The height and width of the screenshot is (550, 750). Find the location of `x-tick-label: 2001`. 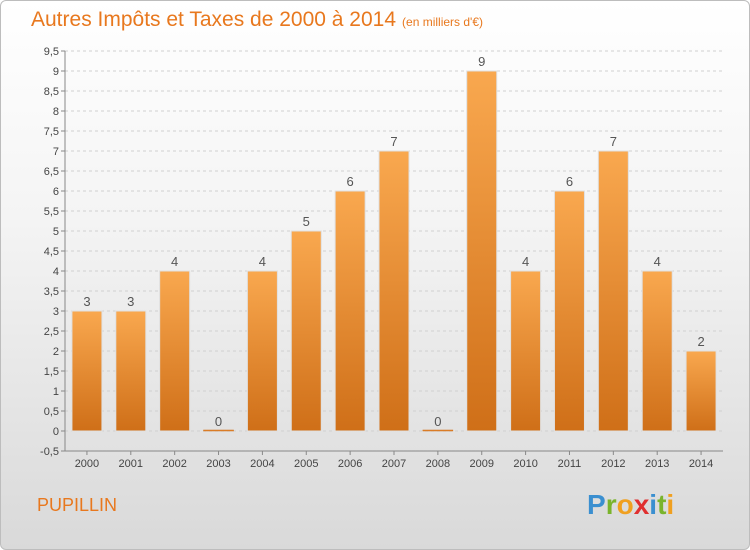

x-tick-label: 2001 is located at coordinates (131, 464).